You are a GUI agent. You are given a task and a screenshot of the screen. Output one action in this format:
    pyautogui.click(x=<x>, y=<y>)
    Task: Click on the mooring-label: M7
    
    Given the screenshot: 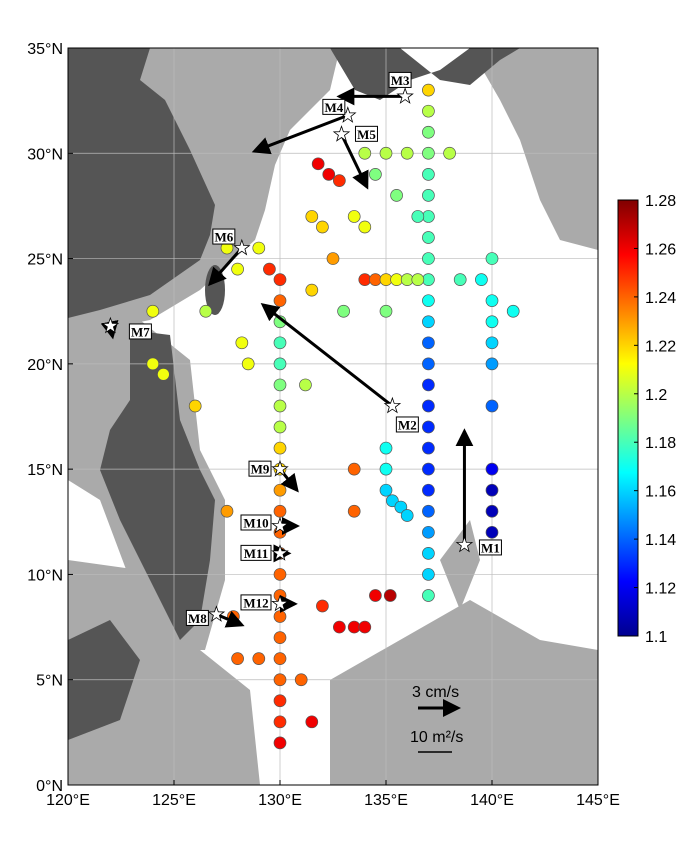 What is the action you would take?
    pyautogui.click(x=140, y=331)
    